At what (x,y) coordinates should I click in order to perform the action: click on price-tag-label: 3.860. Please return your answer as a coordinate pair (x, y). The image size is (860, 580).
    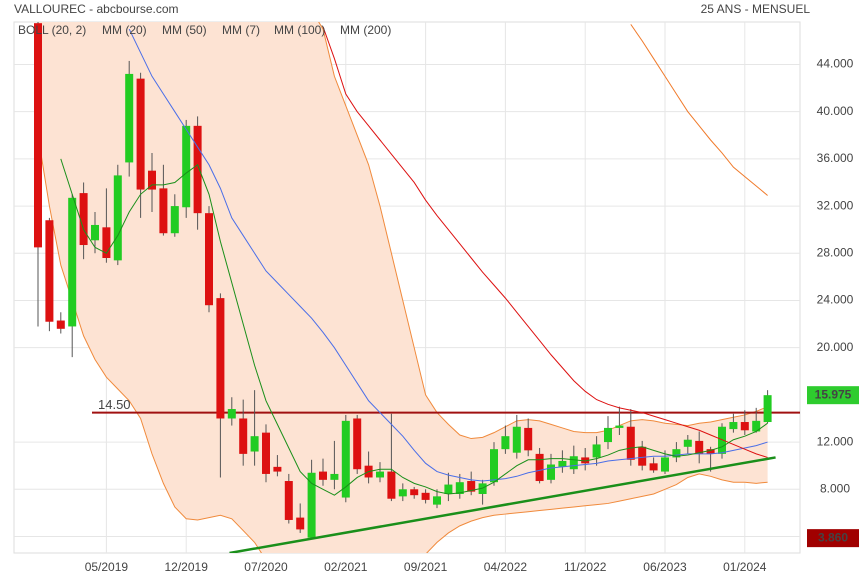
    Looking at the image, I should click on (833, 537).